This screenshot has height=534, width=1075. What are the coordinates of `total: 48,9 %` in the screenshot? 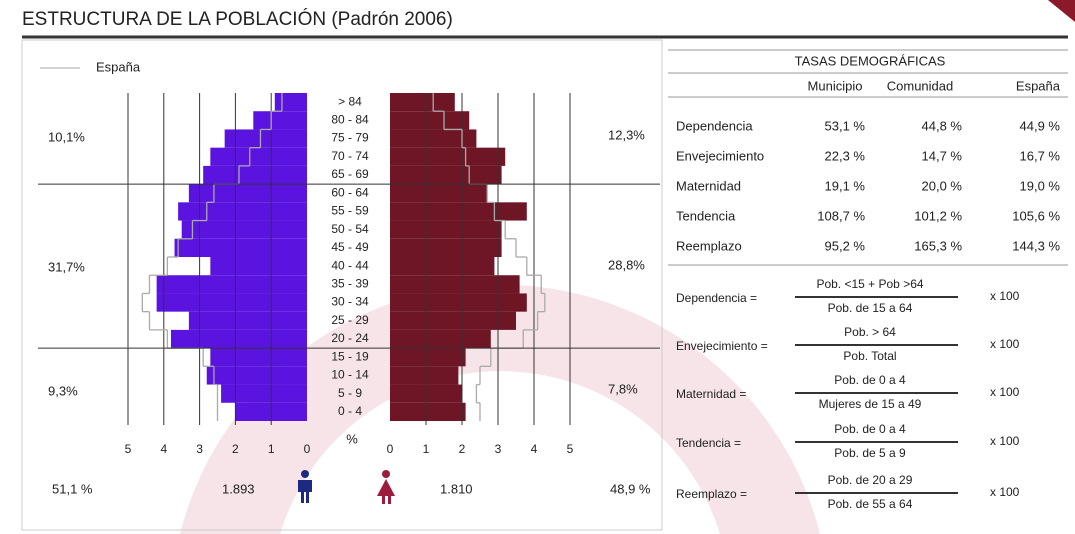 It's located at (630, 488).